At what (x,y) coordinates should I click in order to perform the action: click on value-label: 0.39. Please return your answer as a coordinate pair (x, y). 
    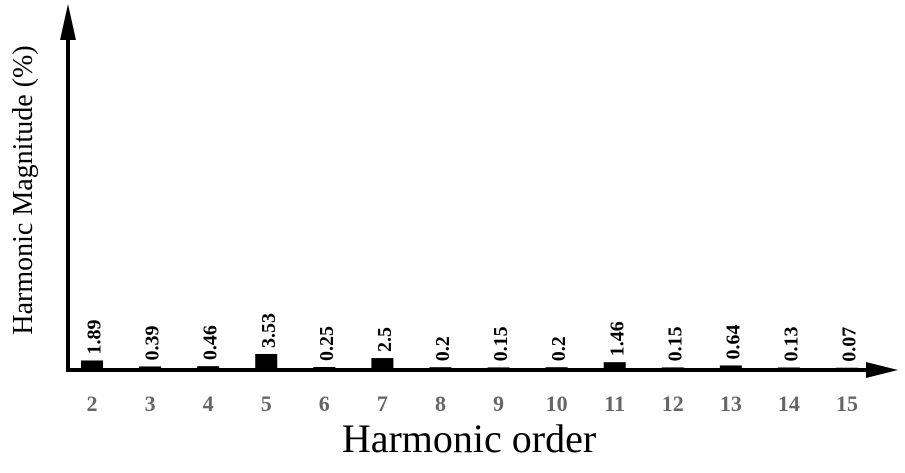
    Looking at the image, I should click on (153, 342).